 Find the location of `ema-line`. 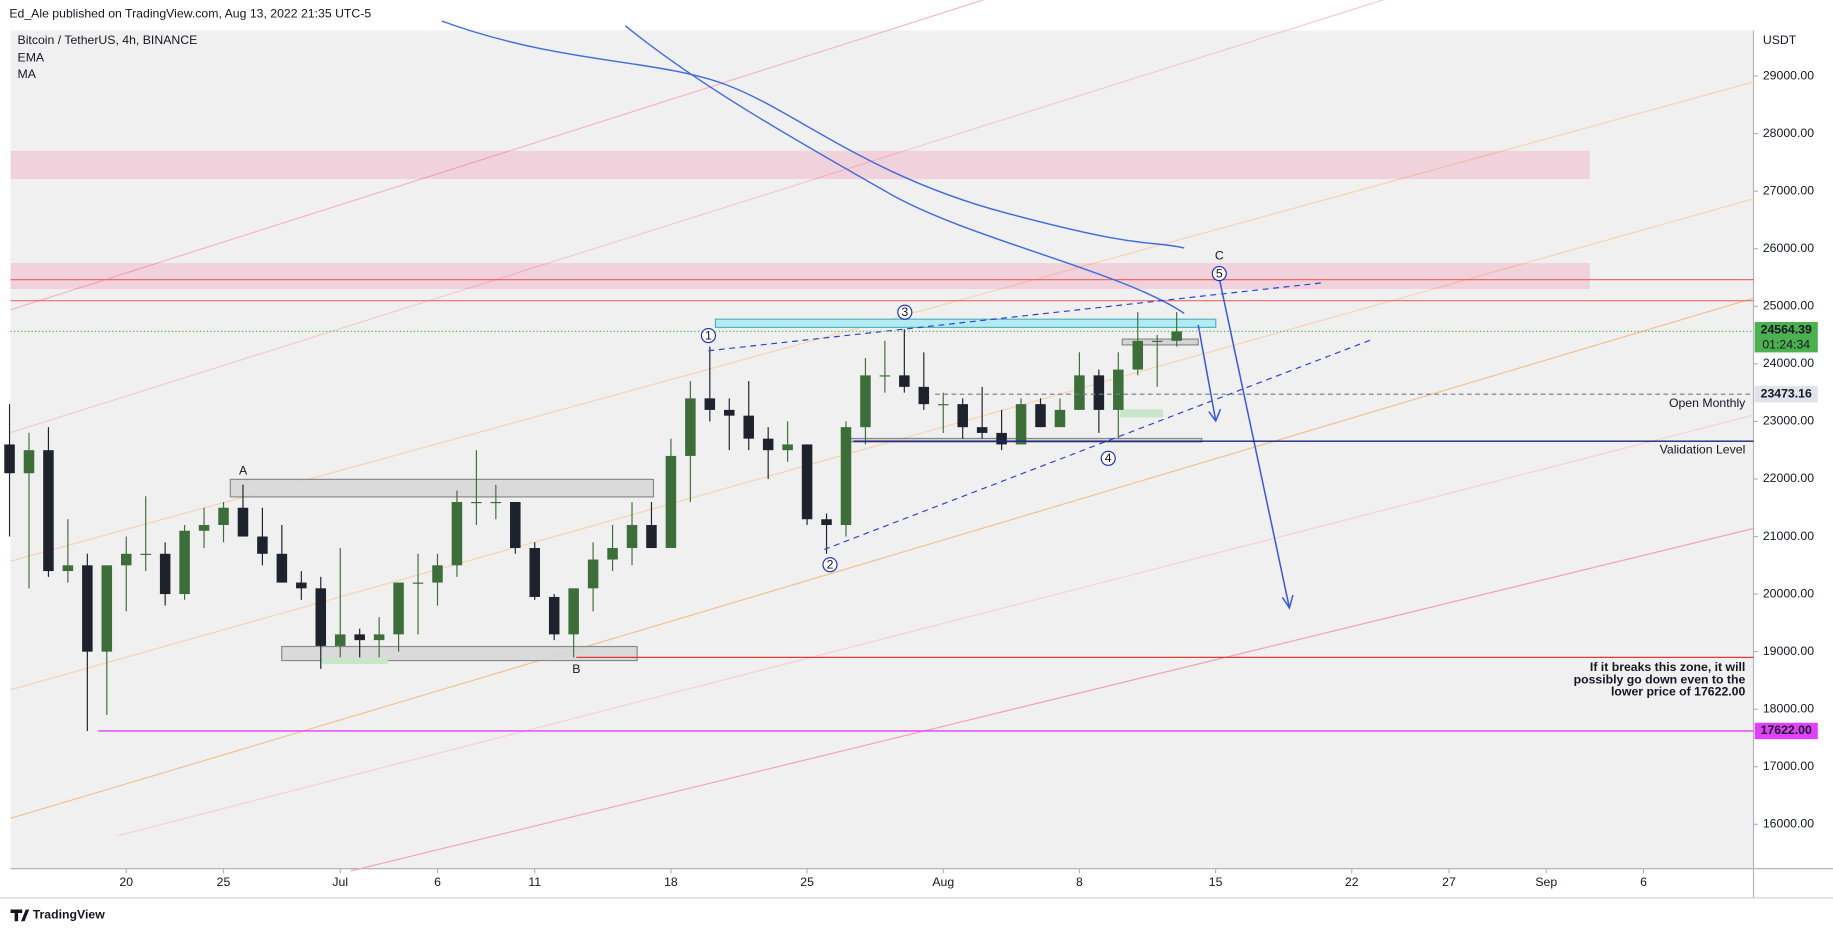

ema-line is located at coordinates (813, 134).